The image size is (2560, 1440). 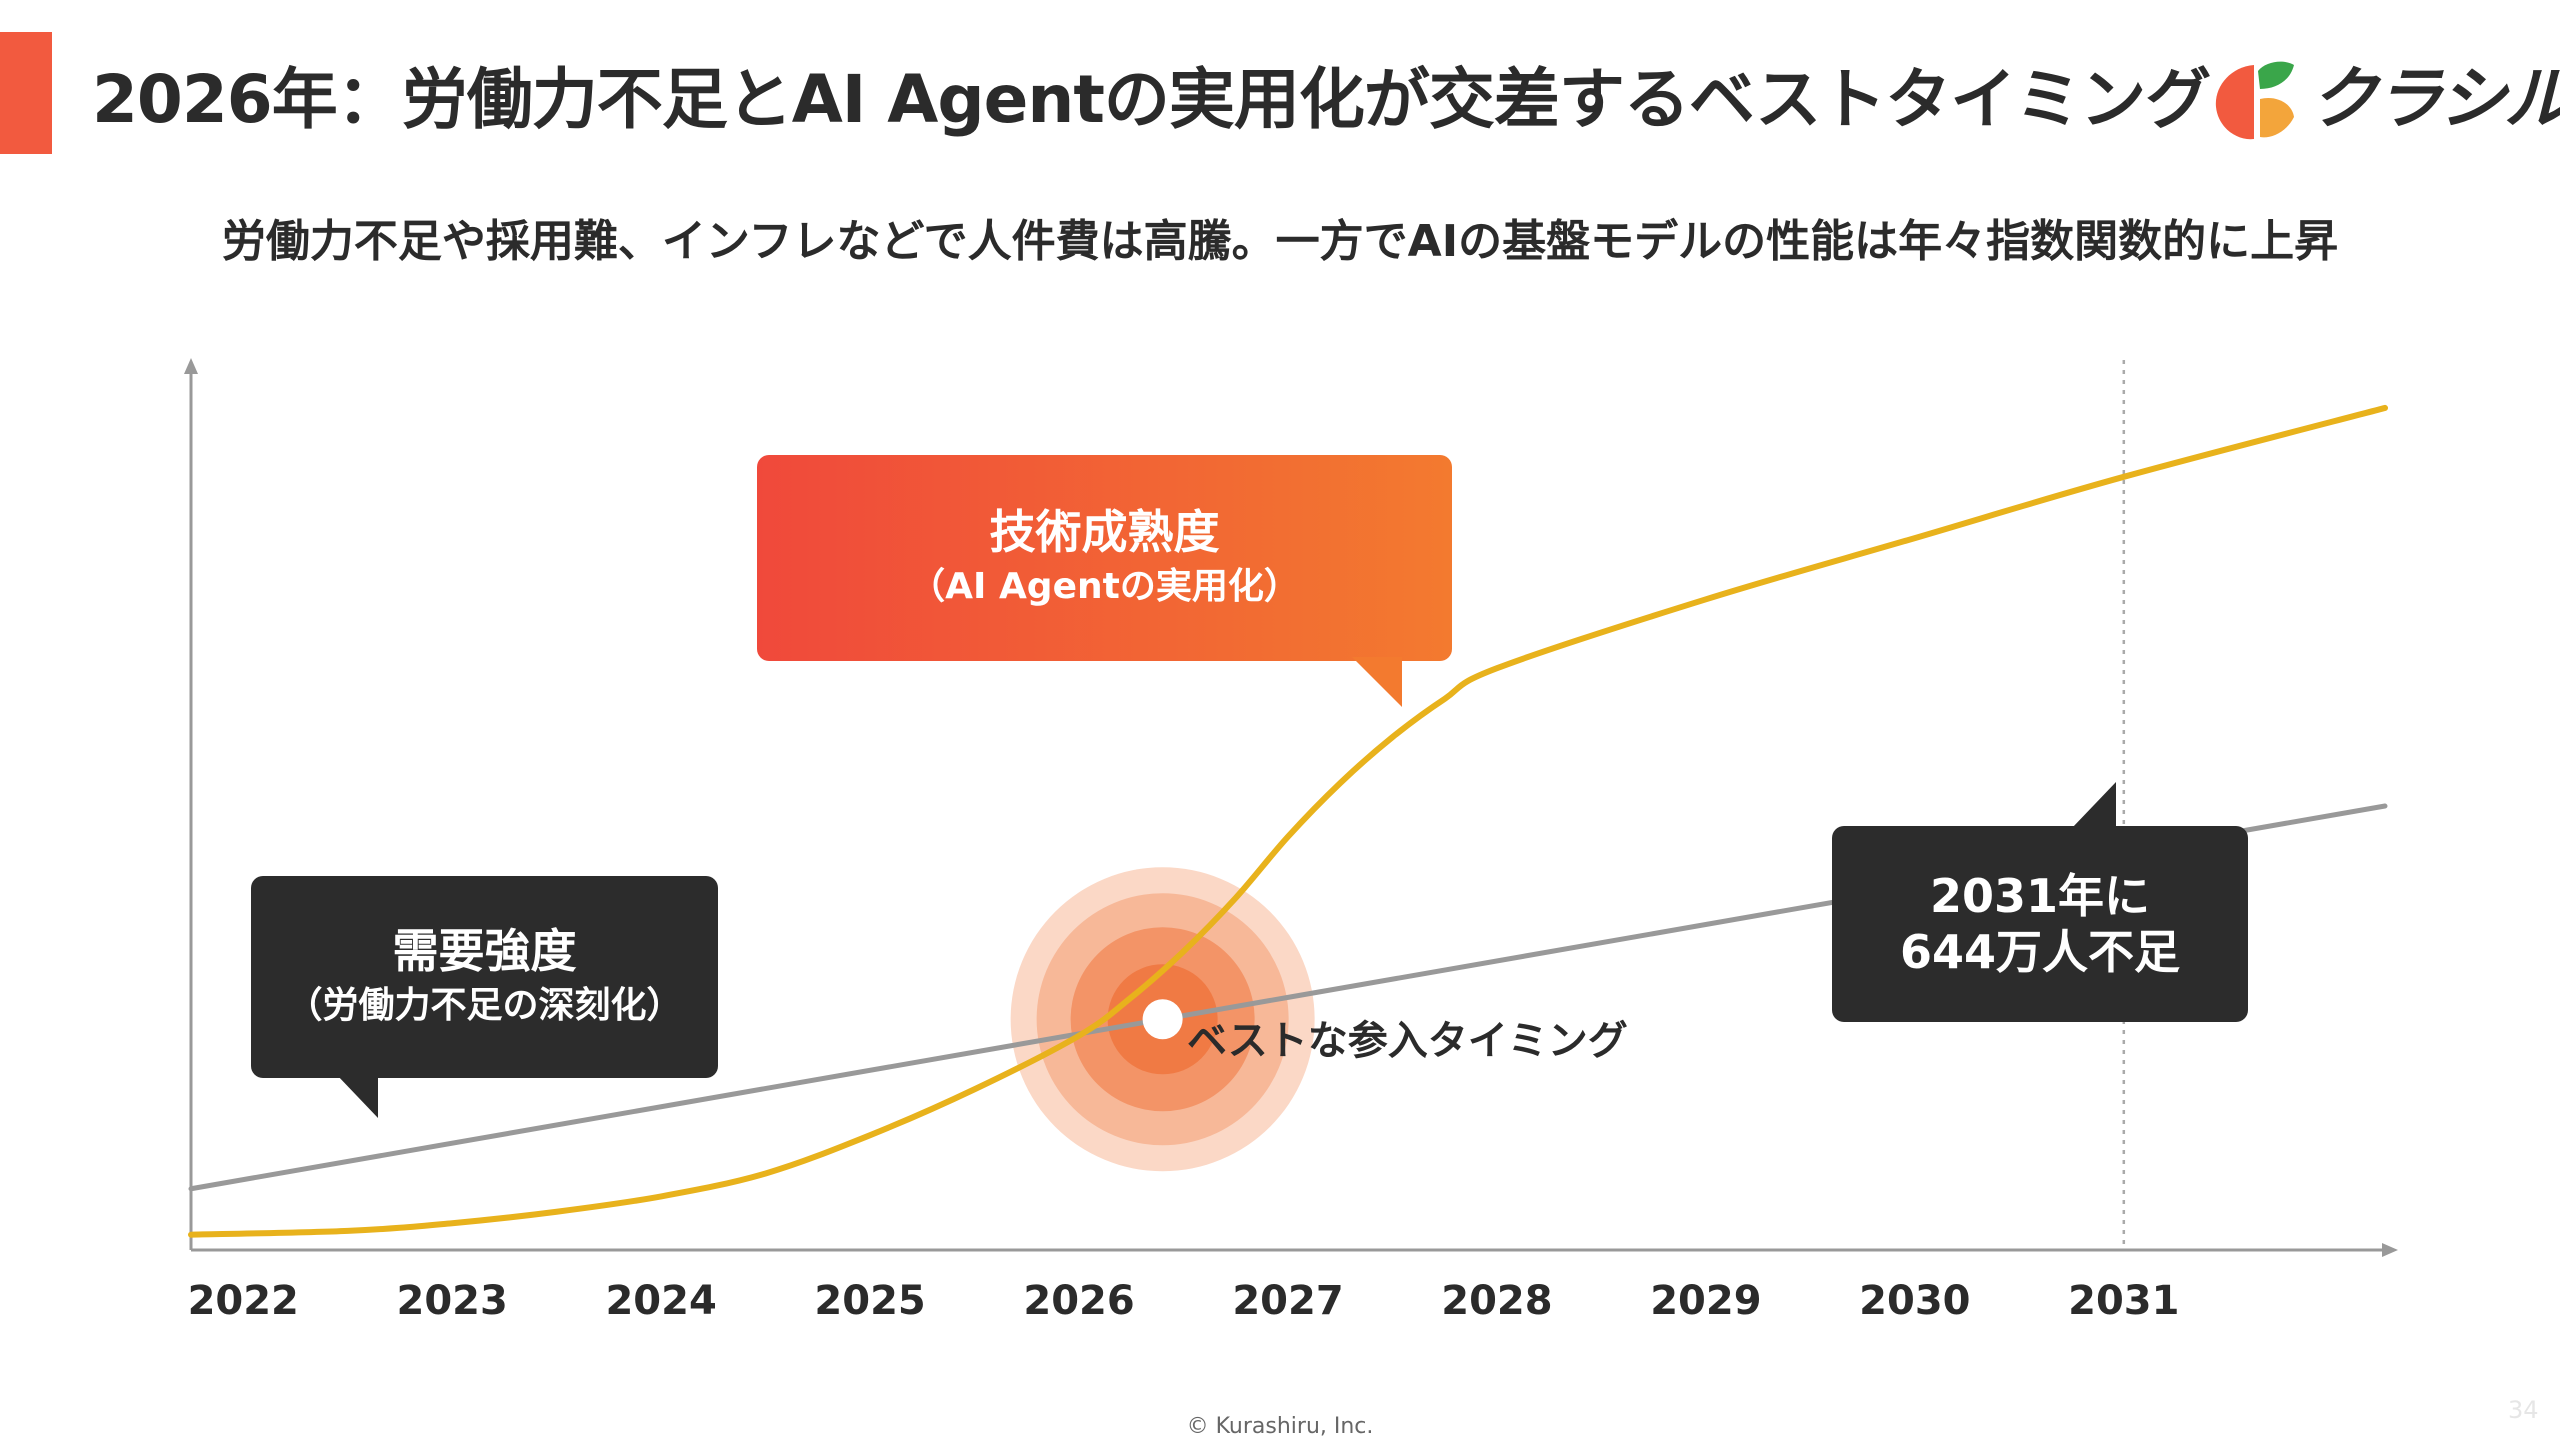 I want to click on x-tick-label-2022: 2022, so click(x=243, y=1301).